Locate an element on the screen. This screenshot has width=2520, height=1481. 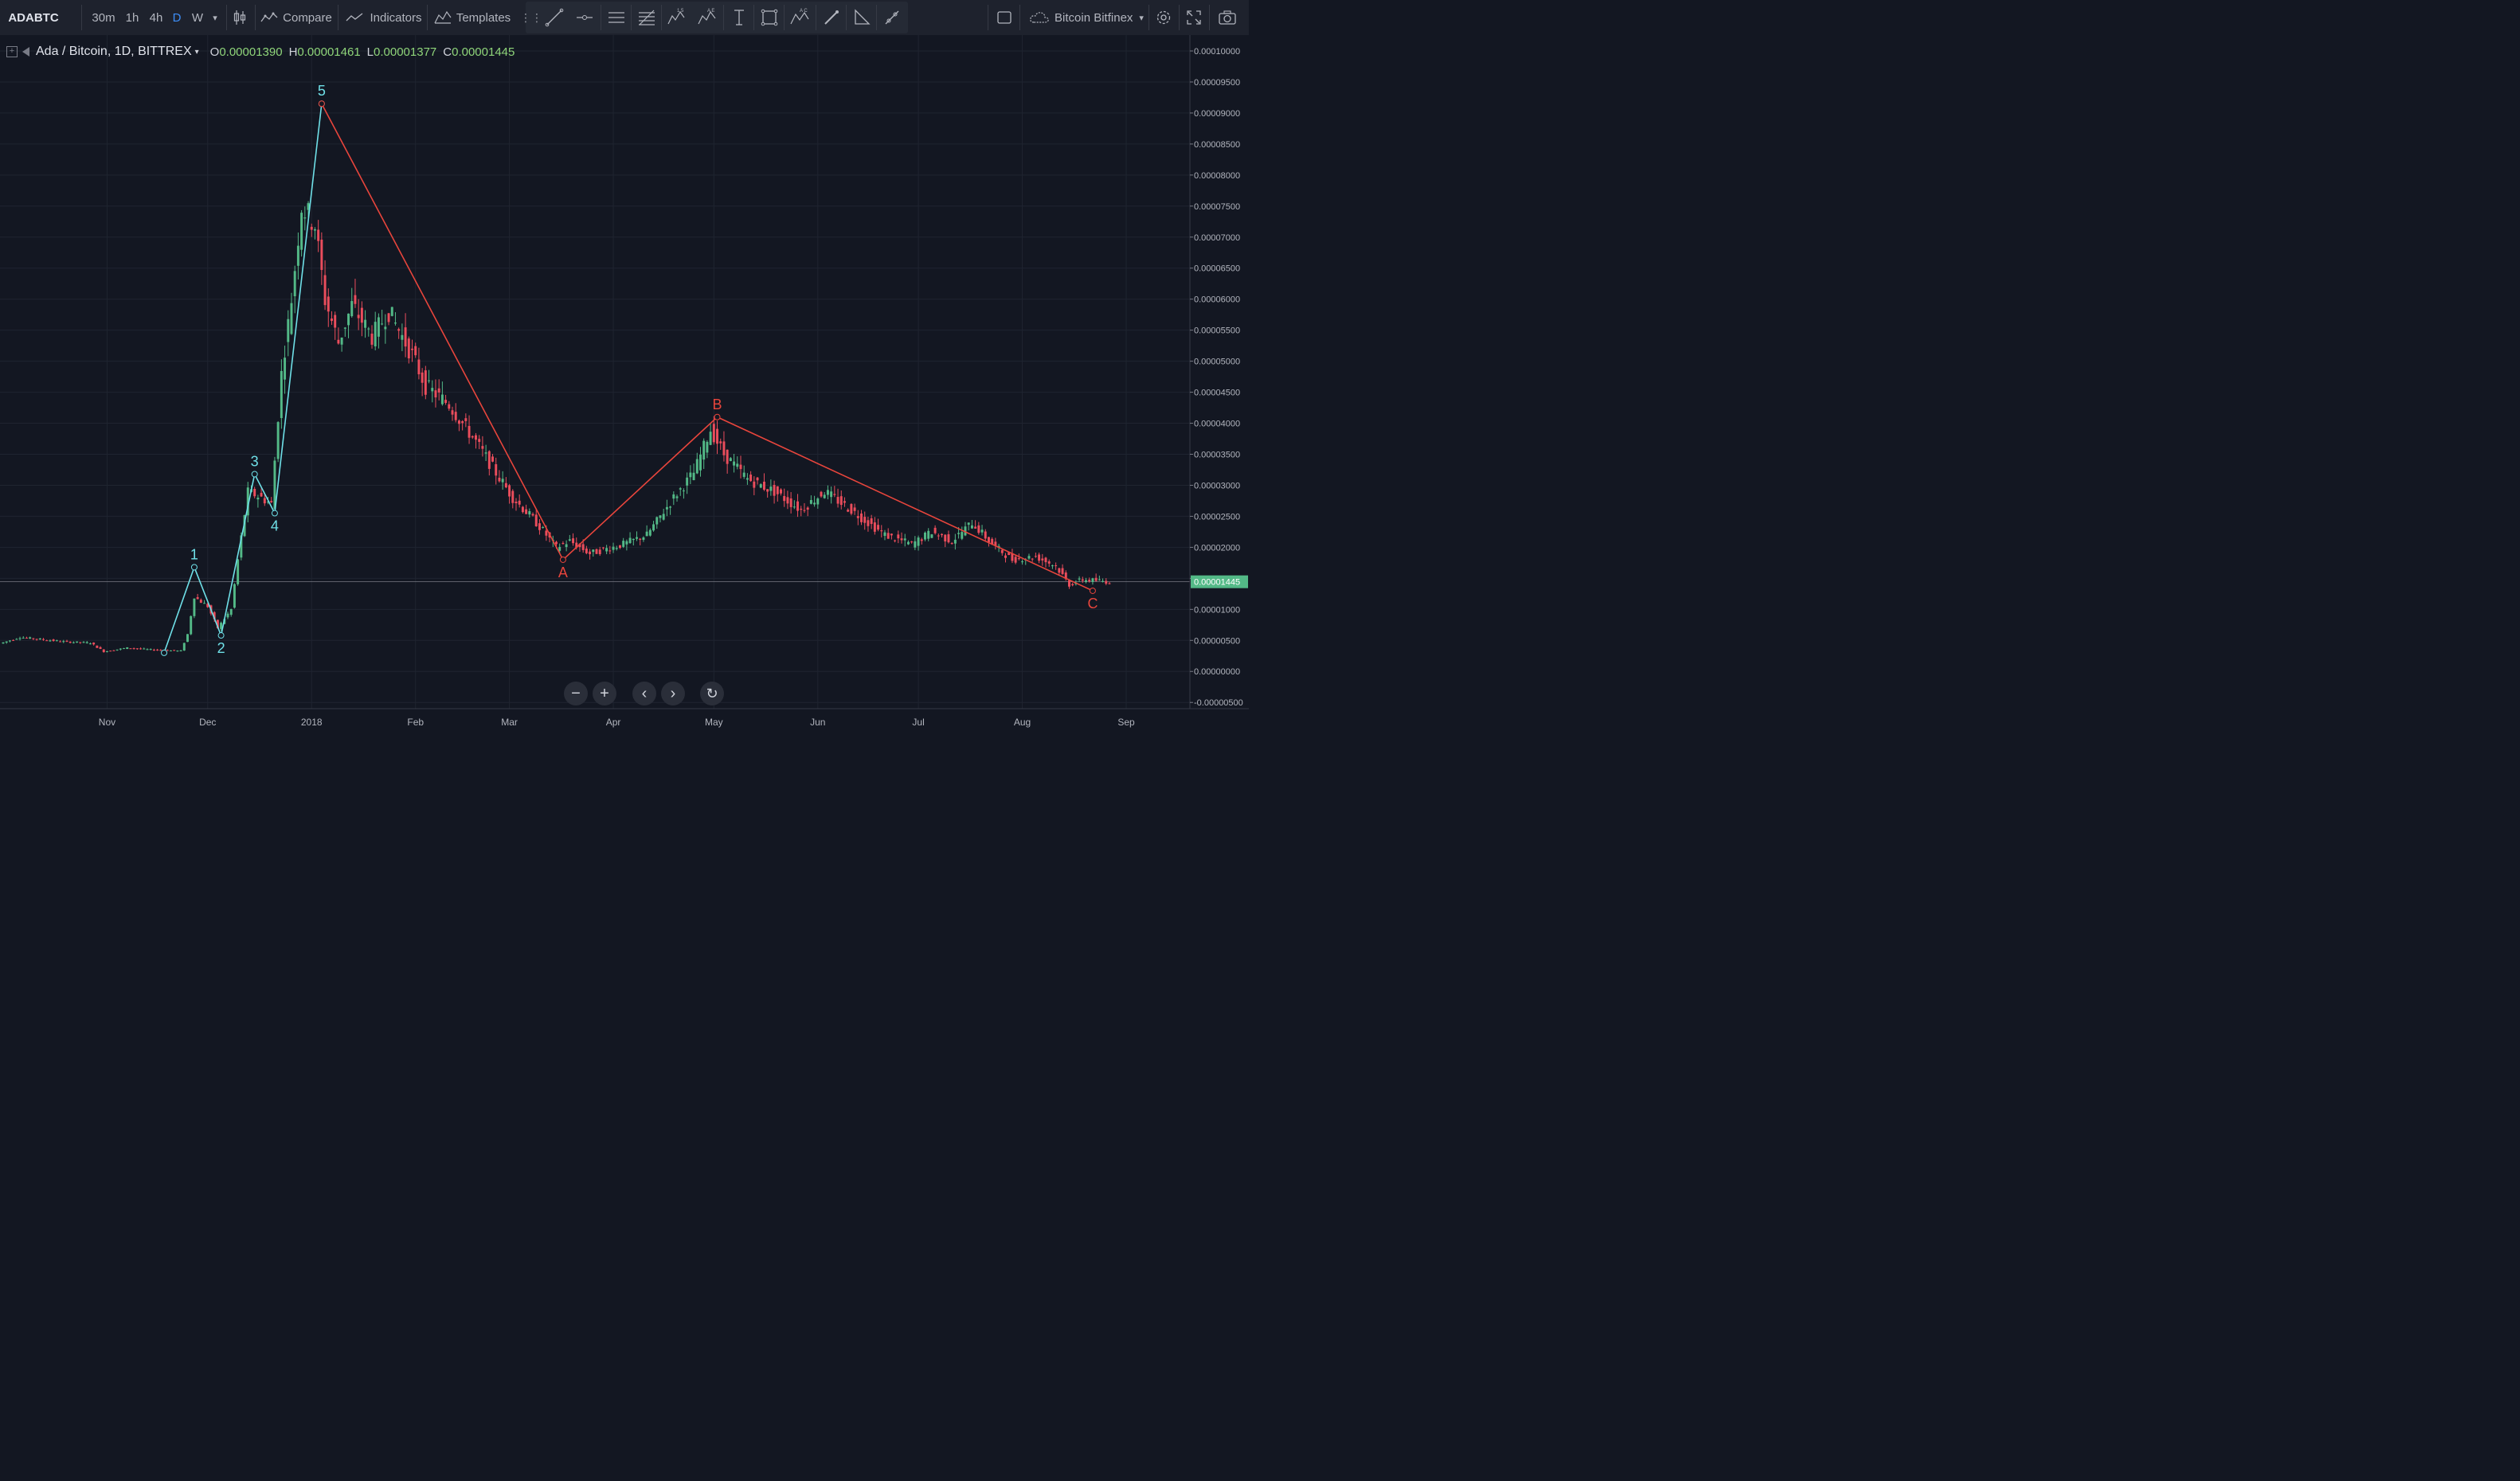
templates-button: Templates is located at coordinates (472, 18).